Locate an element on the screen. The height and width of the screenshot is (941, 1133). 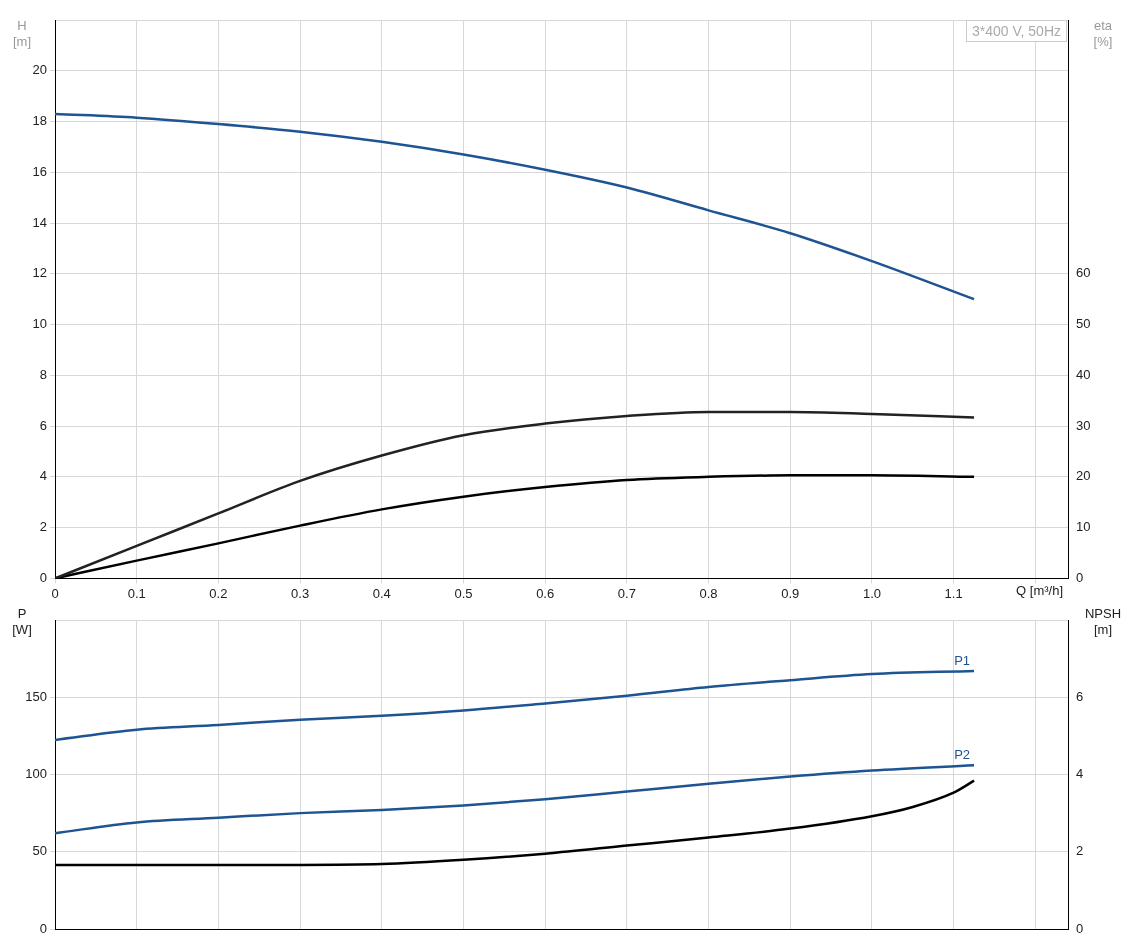
y2-tick-label: 40 is located at coordinates (1083, 374).